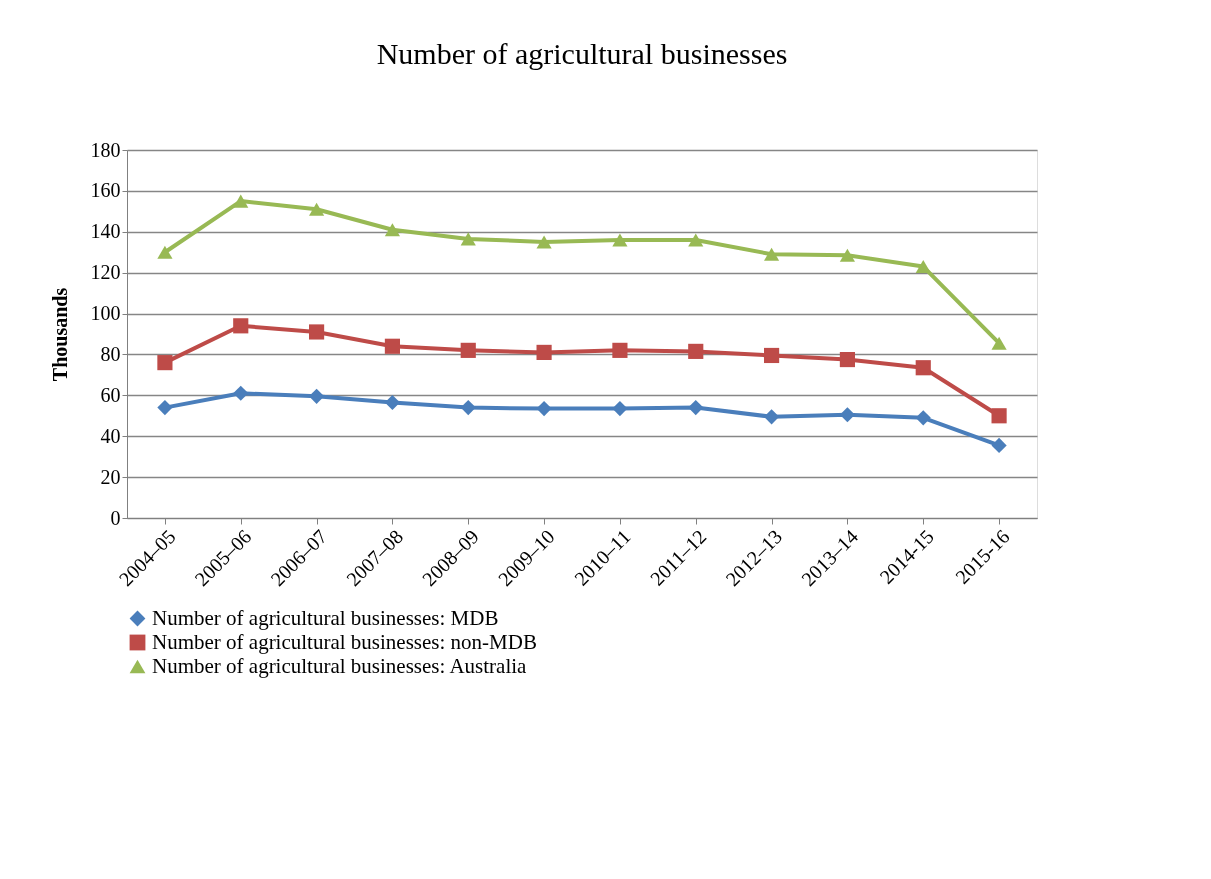  I want to click on y-tick-label: 20, so click(110, 476).